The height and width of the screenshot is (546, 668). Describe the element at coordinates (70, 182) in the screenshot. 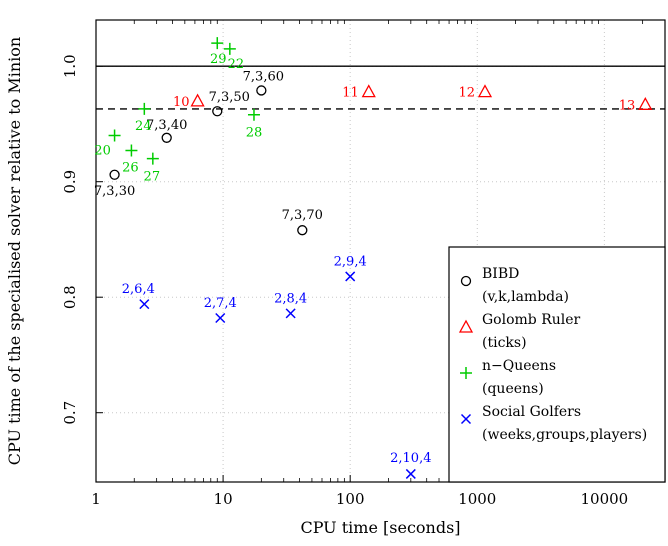

I see `y-tick-label: 0.9` at that location.